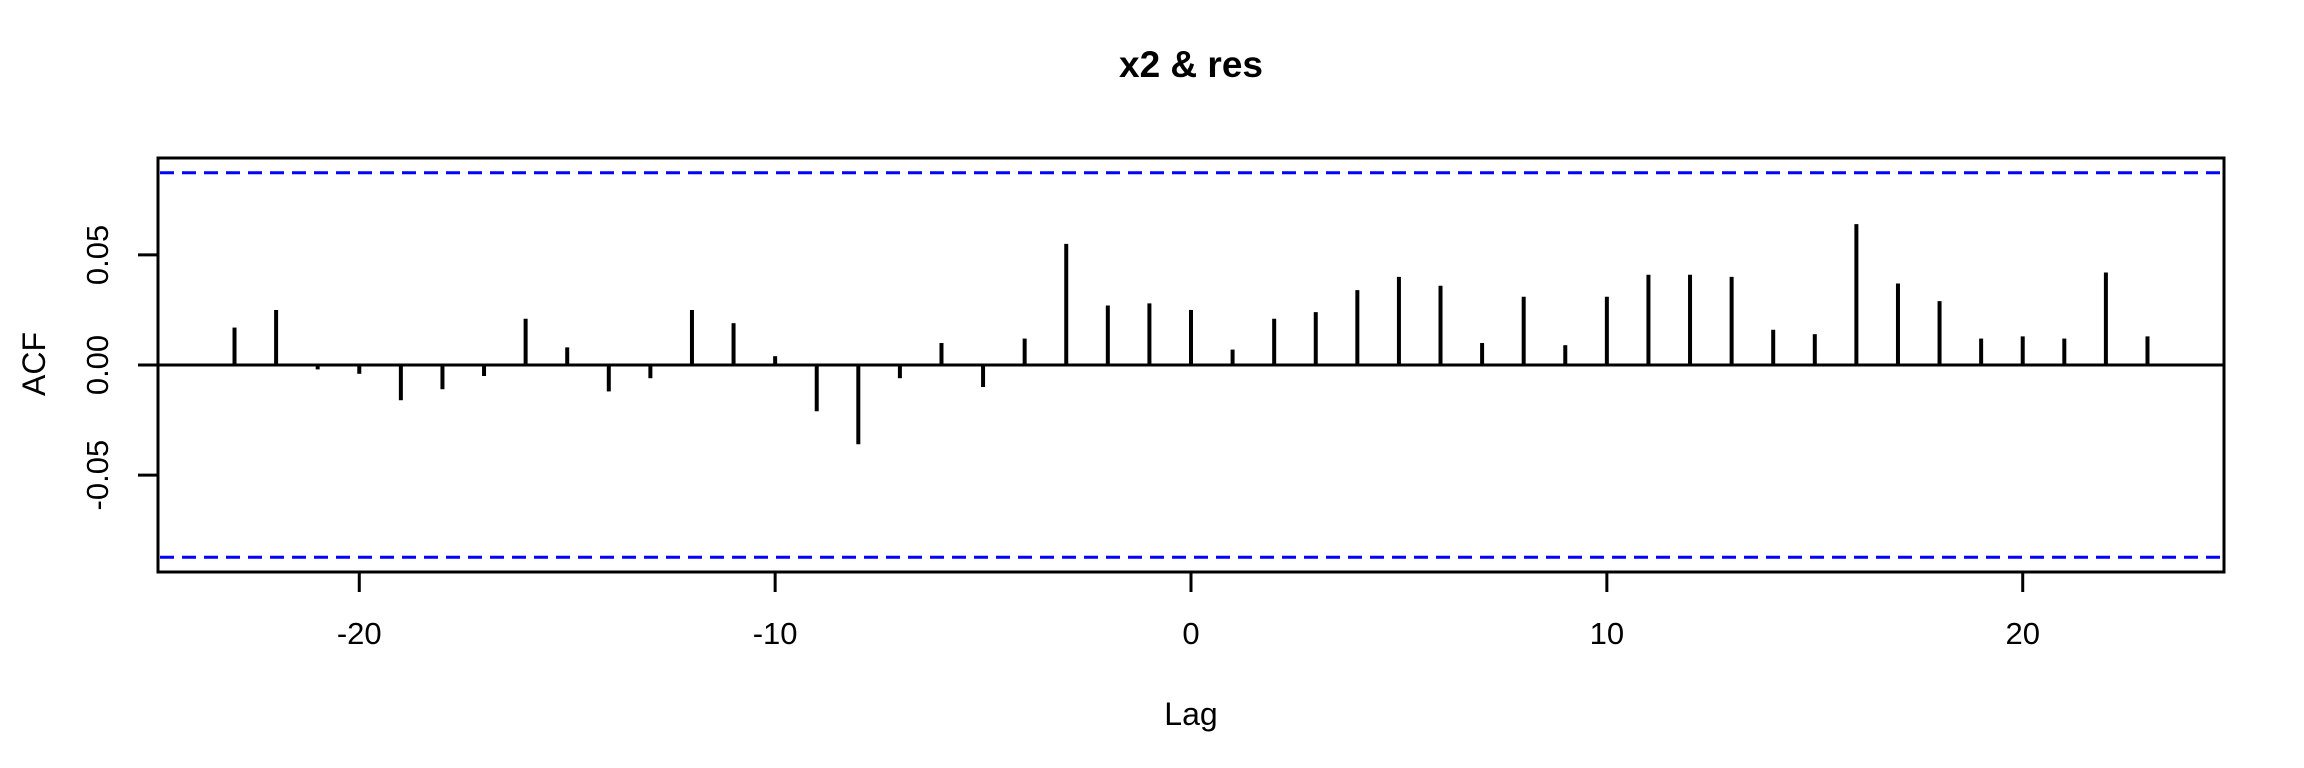  What do you see at coordinates (775, 633) in the screenshot?
I see `x-tick-label: -10` at bounding box center [775, 633].